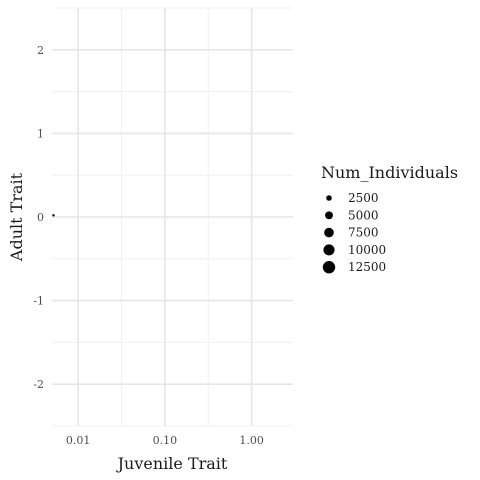  What do you see at coordinates (78, 440) in the screenshot?
I see `x-tick-label: 0.01` at bounding box center [78, 440].